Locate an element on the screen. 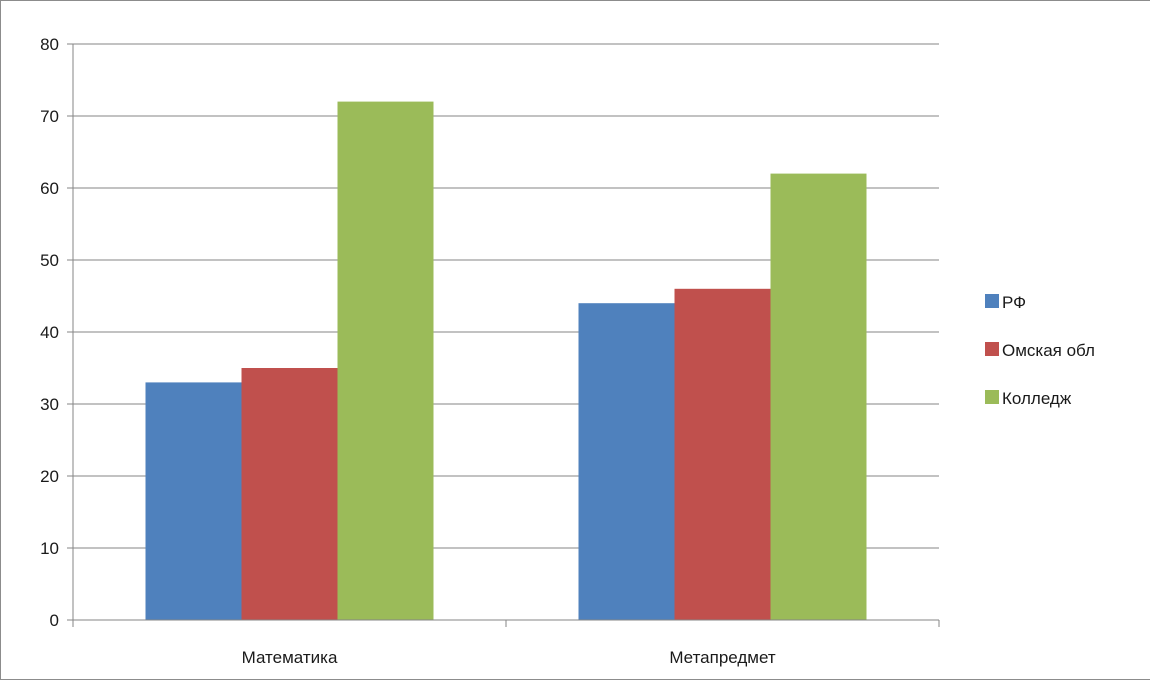  x-category-label: Математика is located at coordinates (290, 657).